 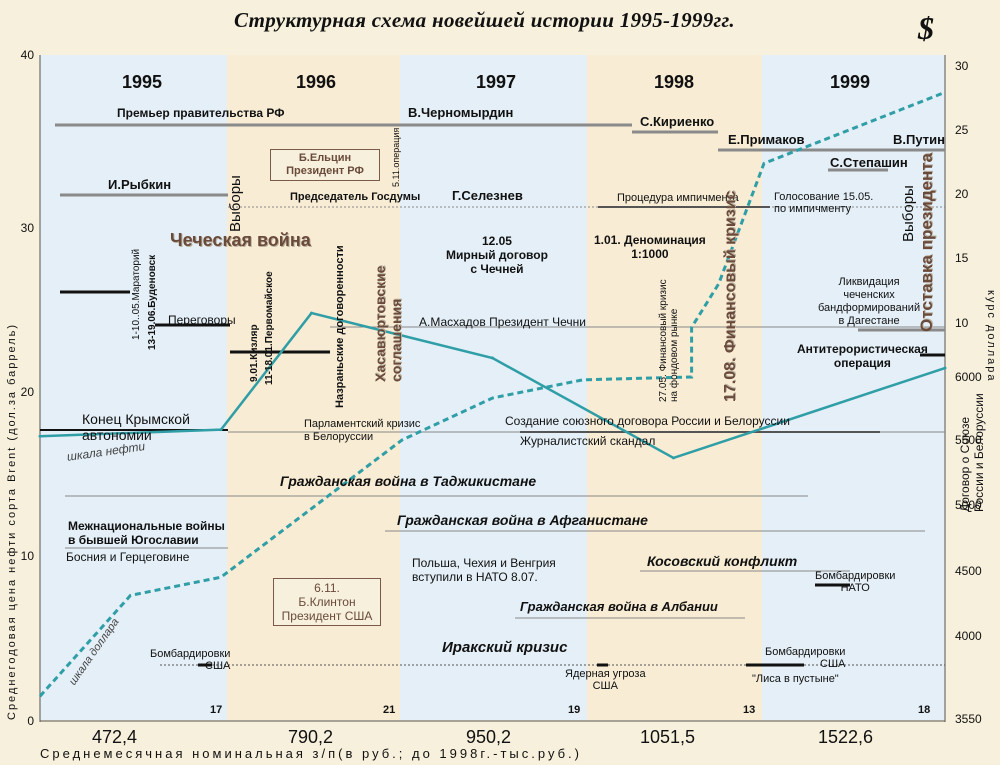 I want to click on yeltsin-box: Б.Ельцин Президент РФ, so click(x=325, y=165).